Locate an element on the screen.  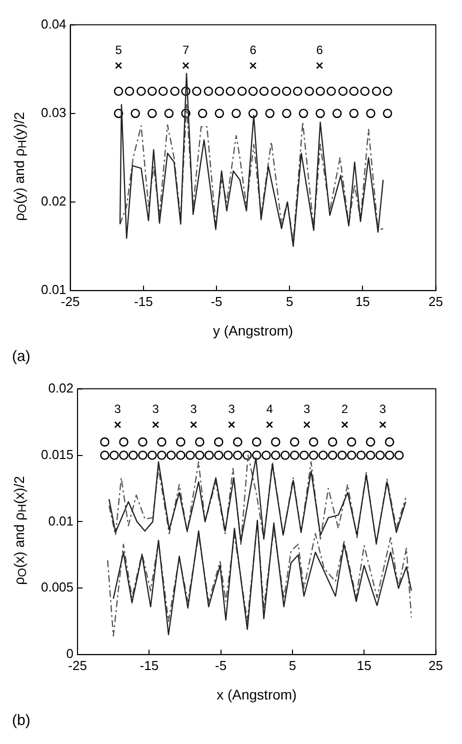
text: (a) is located at coordinates (21, 356).